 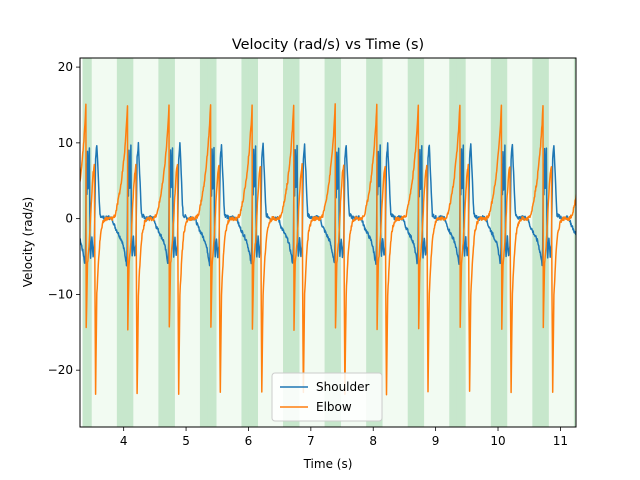 I want to click on legend: Shoulder Elbow, so click(x=327, y=397).